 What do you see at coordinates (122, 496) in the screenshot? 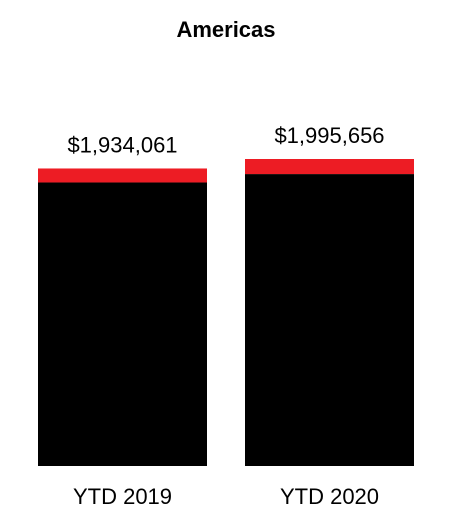
I see `x-tick-label: YTD 2019` at bounding box center [122, 496].